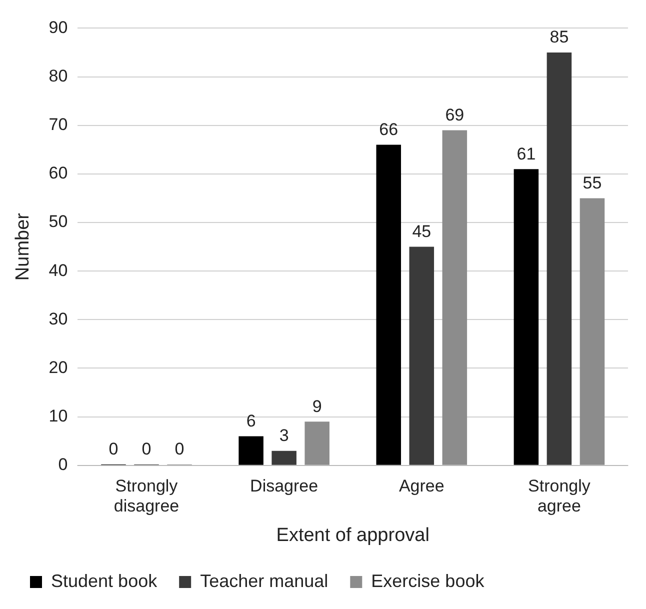  Describe the element at coordinates (58, 124) in the screenshot. I see `y-tick-label: 70` at that location.